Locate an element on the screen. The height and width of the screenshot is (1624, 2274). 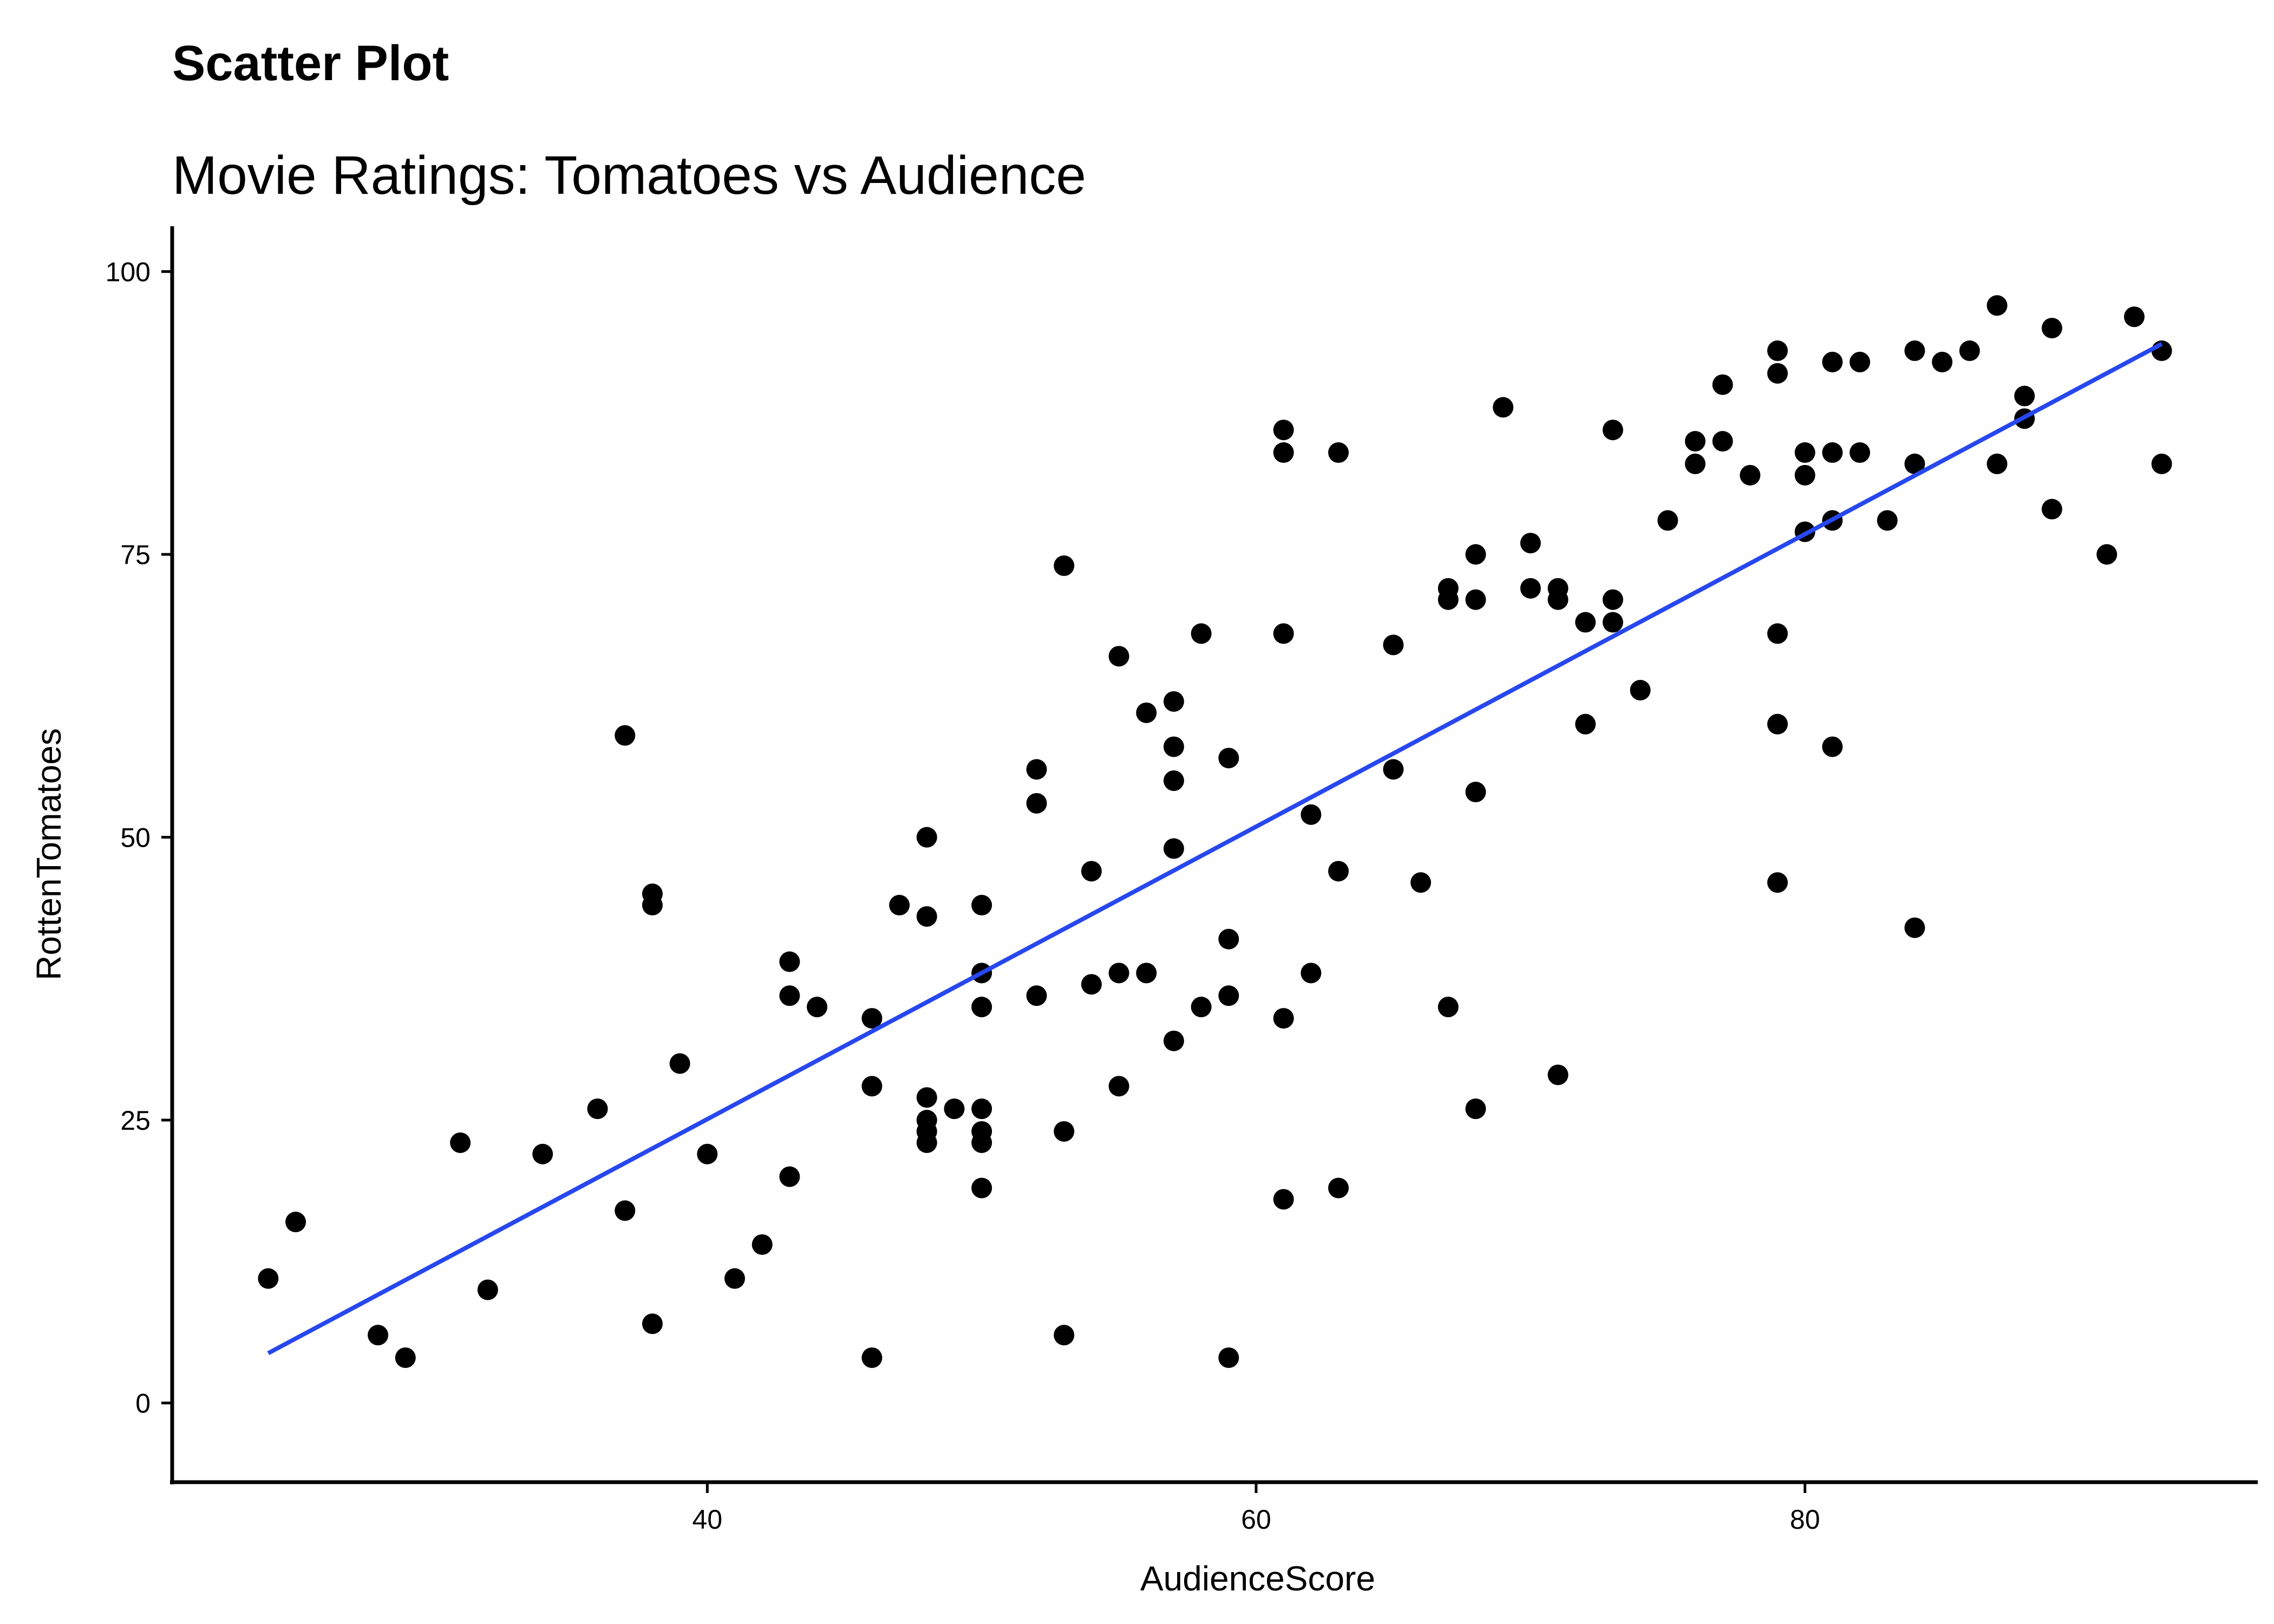
y-tick-label-50: 50 is located at coordinates (135, 838).